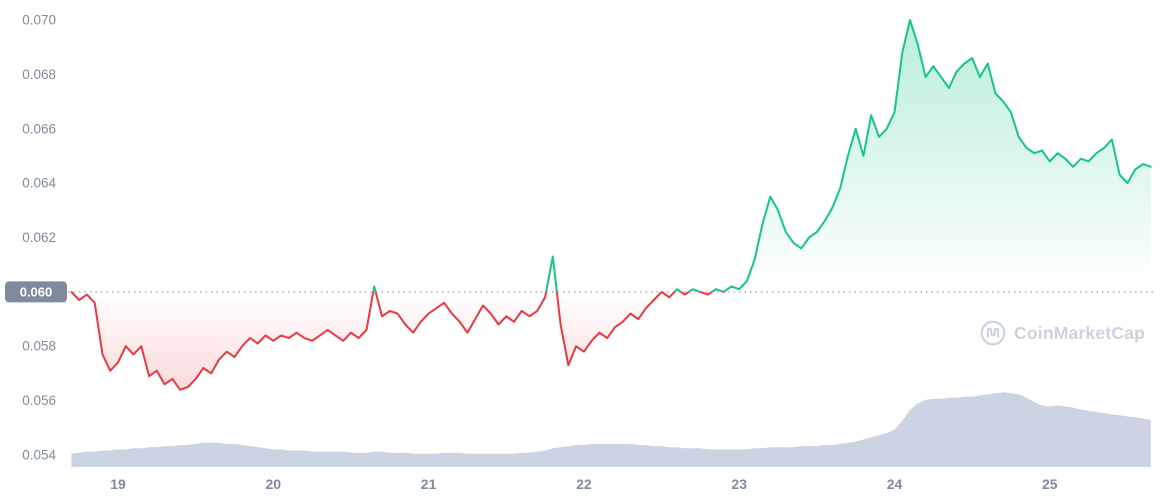  Describe the element at coordinates (398, 341) in the screenshot. I see `price-line-down` at that location.